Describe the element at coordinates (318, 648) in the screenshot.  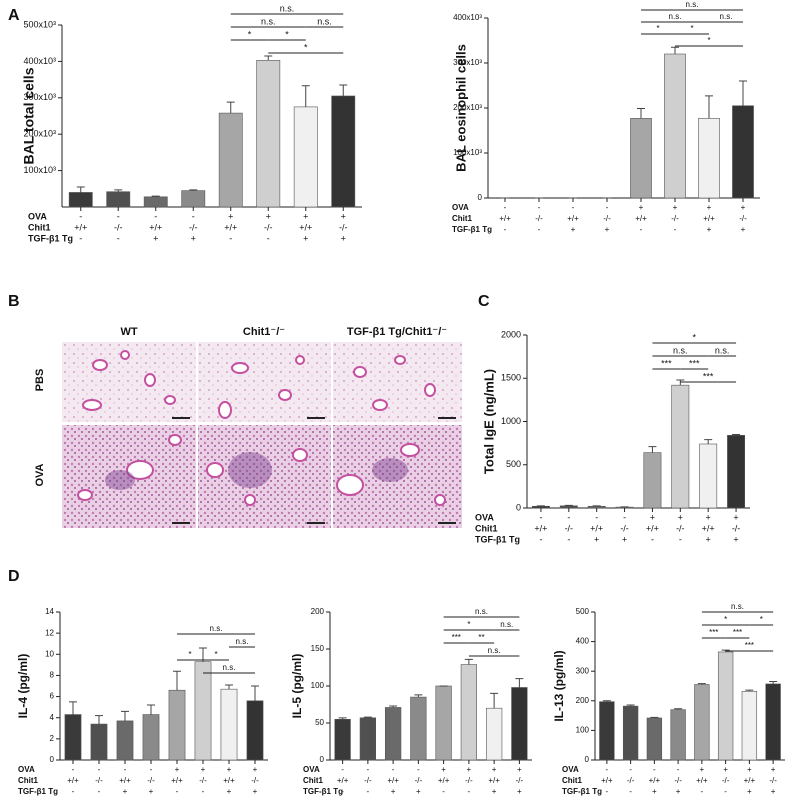
I see `y-tick-label: 150` at that location.